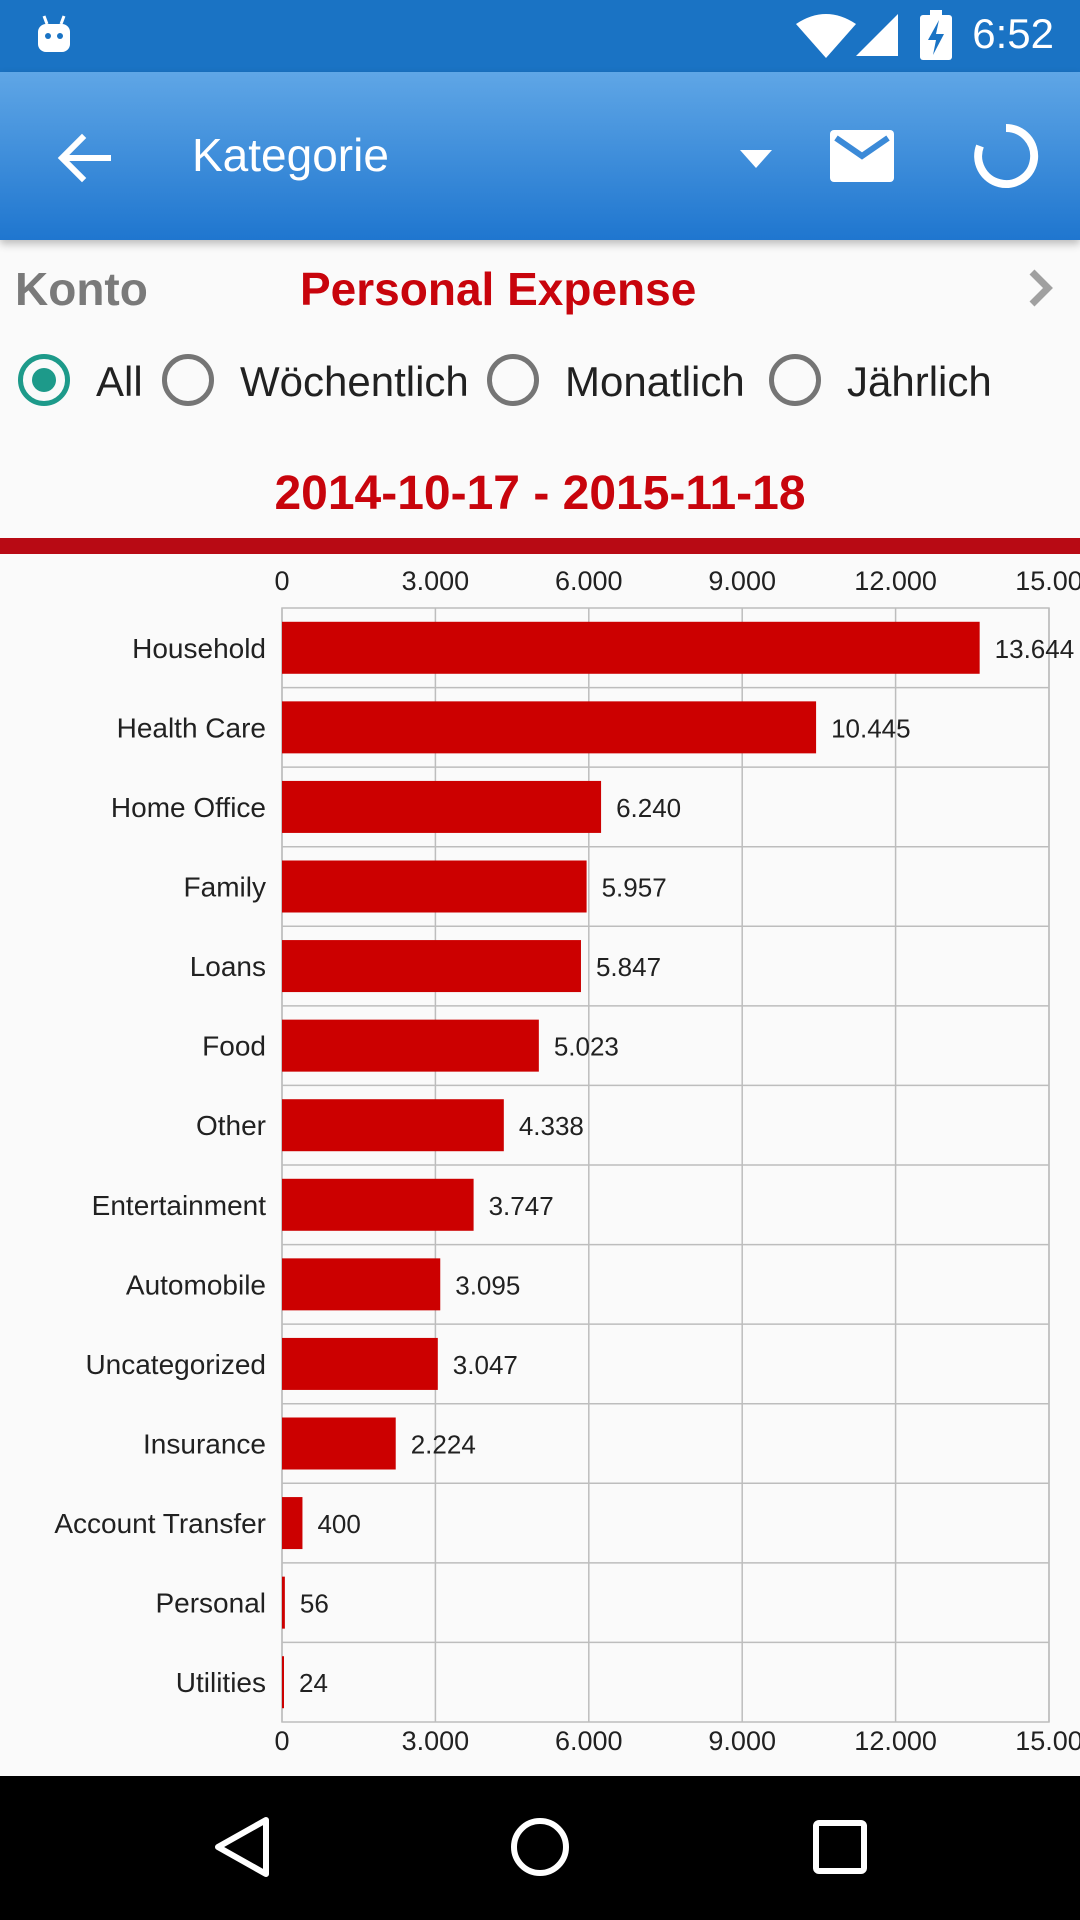 Image resolution: width=1080 pixels, height=1920 pixels. Describe the element at coordinates (540, 36) in the screenshot. I see `status-bar: 6:52` at that location.